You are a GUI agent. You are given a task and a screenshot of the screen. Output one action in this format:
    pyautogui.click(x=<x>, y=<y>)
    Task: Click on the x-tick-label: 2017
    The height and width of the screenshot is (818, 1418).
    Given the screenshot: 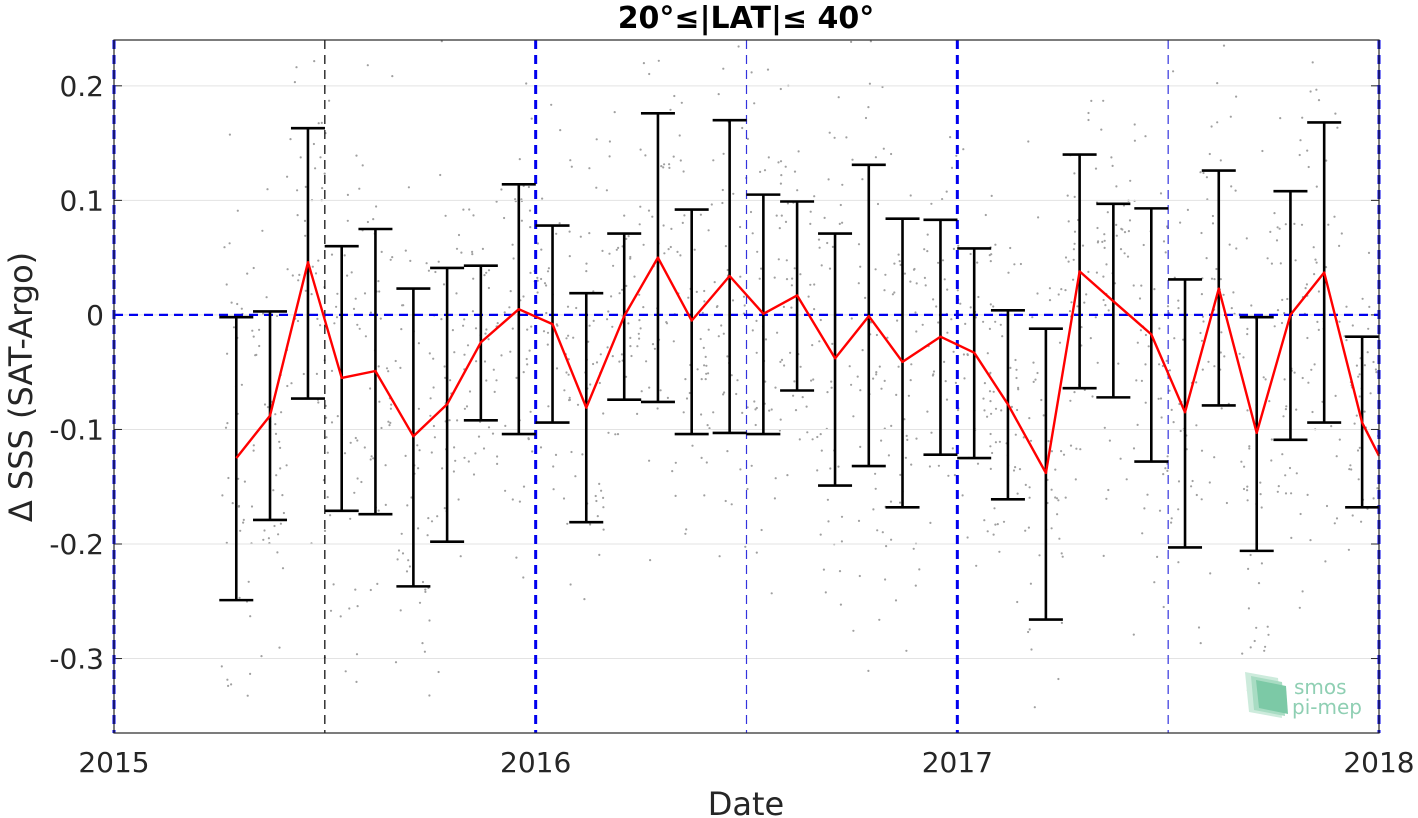 What is the action you would take?
    pyautogui.click(x=957, y=762)
    